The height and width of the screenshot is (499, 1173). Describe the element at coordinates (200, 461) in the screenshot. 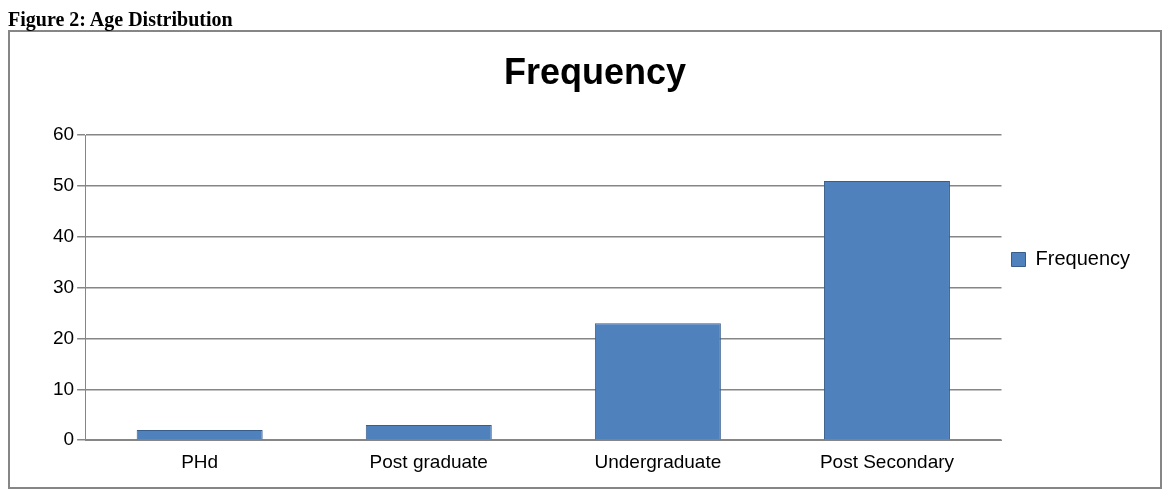

I see `x-tick-label: PHd` at that location.